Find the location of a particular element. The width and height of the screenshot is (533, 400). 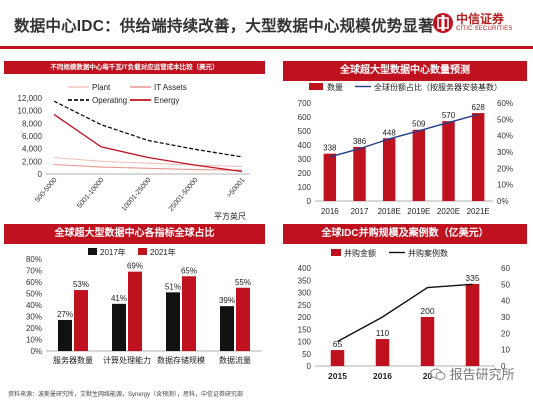

legend-label: 全球份额占比（按服务器安装基数） is located at coordinates (438, 87).